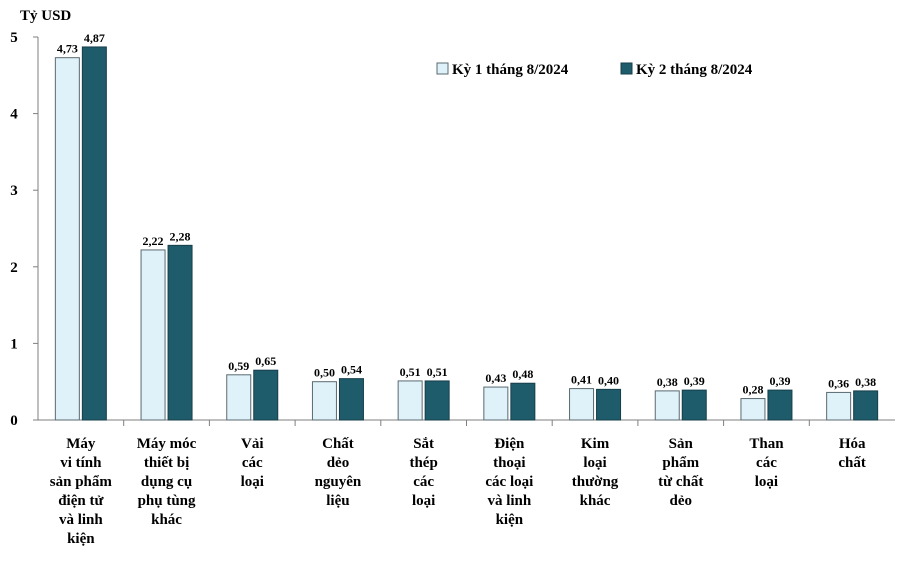 This screenshot has width=900, height=562. Describe the element at coordinates (522, 374) in the screenshot. I see `data-label-series2: 0,48` at that location.